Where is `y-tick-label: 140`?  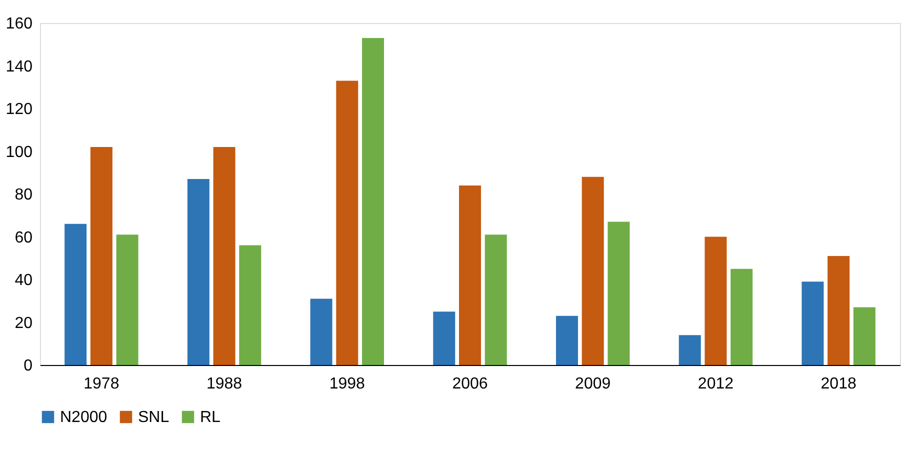
y-tick-label: 140 is located at coordinates (19, 67).